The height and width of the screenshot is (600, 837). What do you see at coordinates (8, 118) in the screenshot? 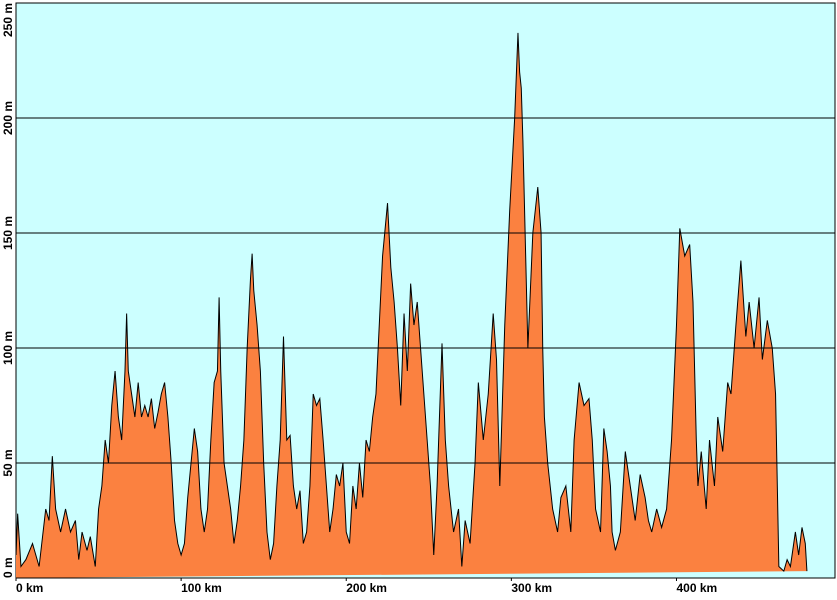
I see `y-tick-label: 200 m` at bounding box center [8, 118].